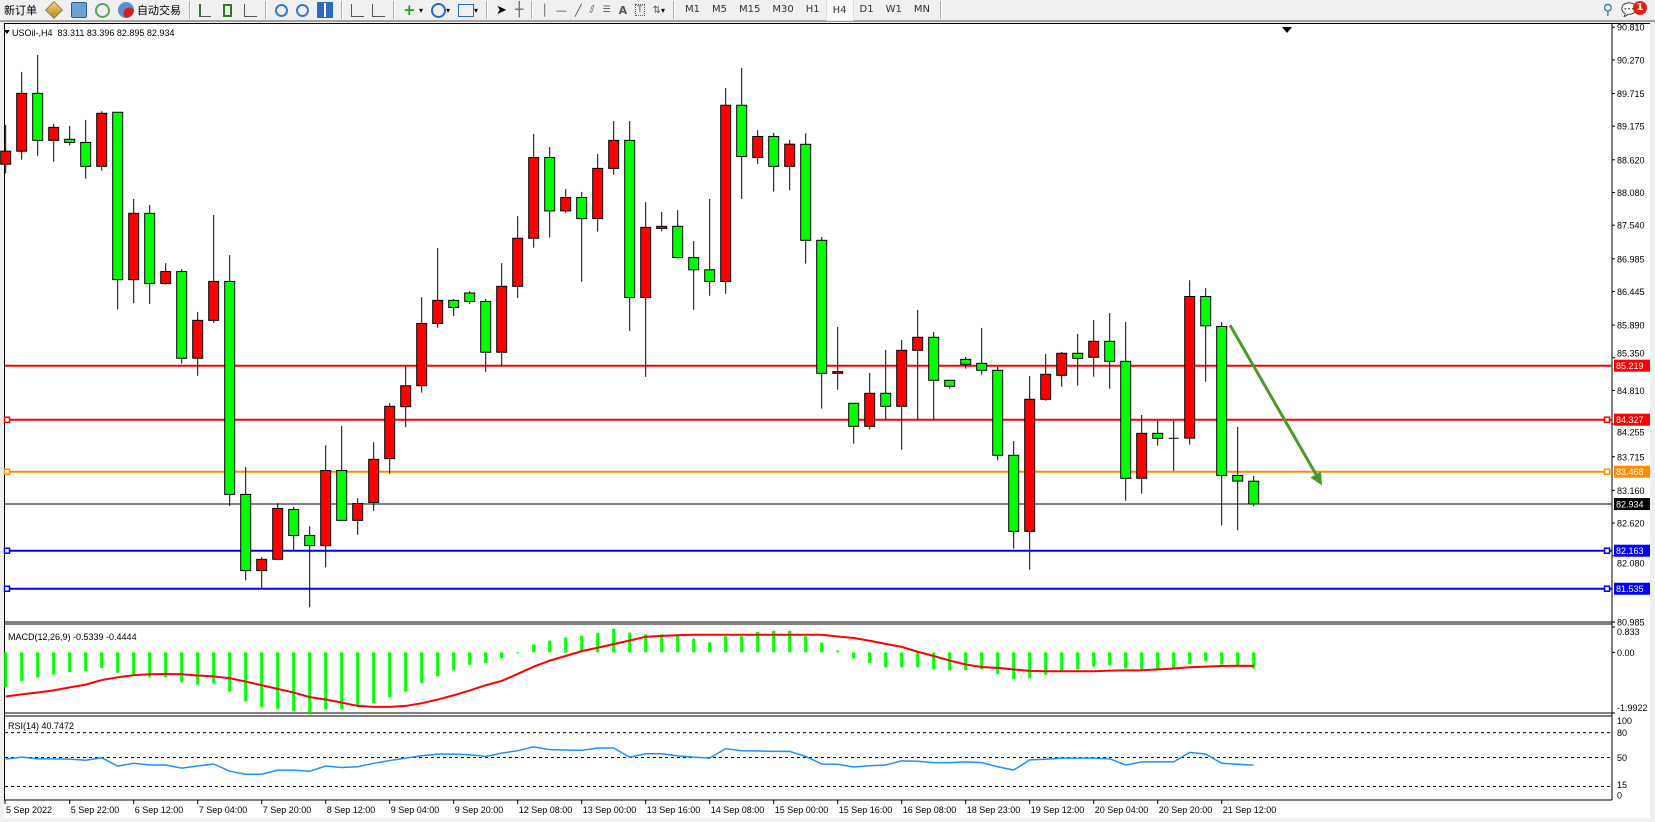 The width and height of the screenshot is (1655, 822). I want to click on price-tick-label: 82.620, so click(1631, 524).